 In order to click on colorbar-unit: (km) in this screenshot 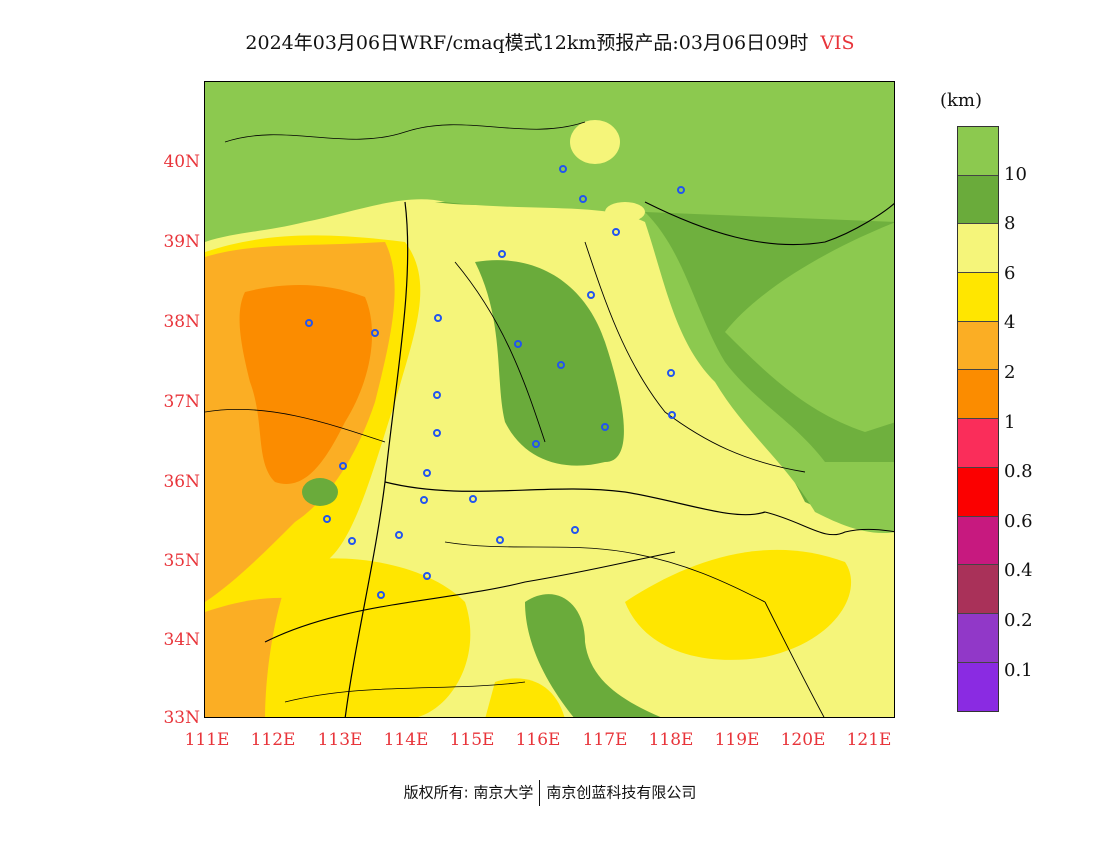, I will do `click(961, 100)`.